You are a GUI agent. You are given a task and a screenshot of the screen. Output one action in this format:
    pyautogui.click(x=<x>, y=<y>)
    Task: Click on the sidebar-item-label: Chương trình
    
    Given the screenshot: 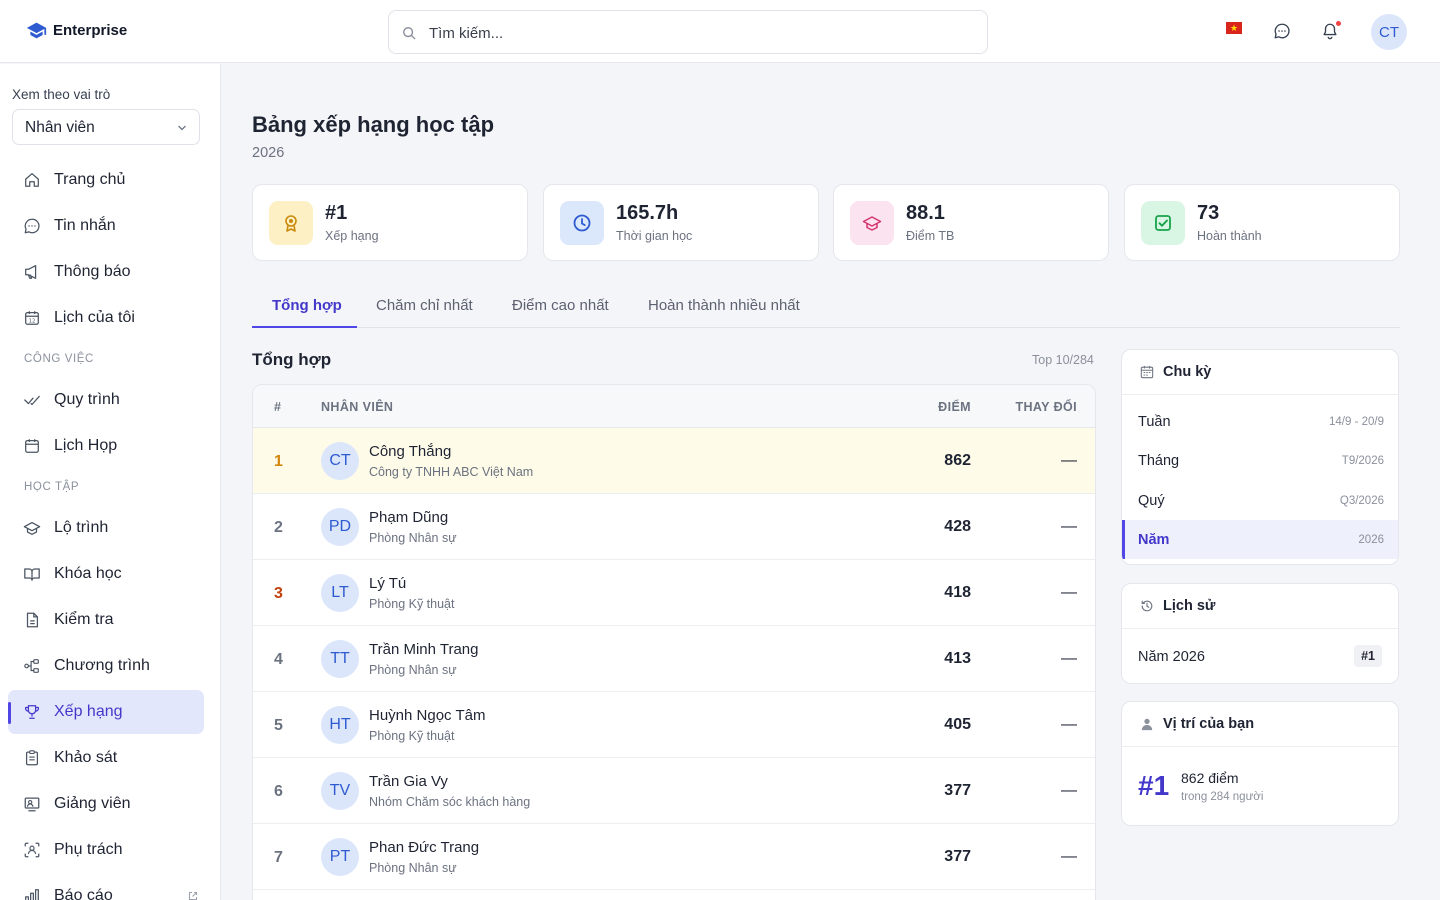 What is the action you would take?
    pyautogui.click(x=102, y=665)
    